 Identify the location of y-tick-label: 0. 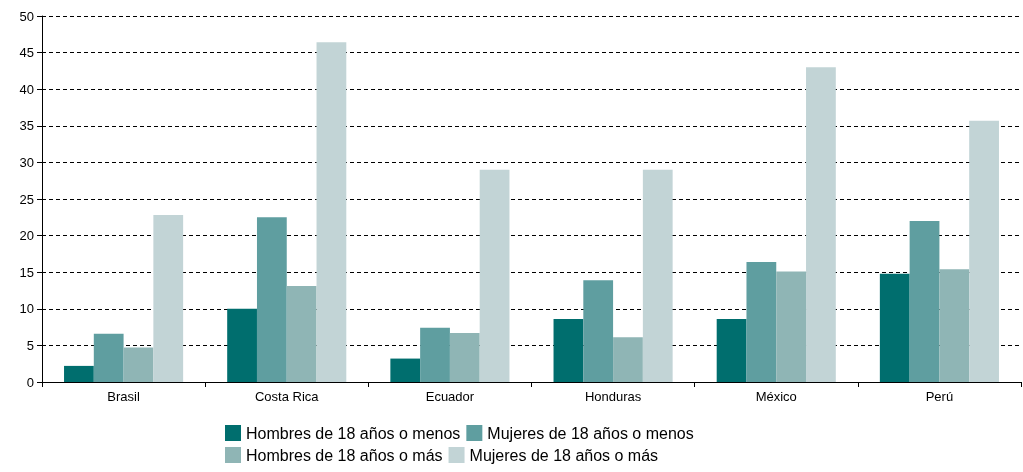
(30, 382).